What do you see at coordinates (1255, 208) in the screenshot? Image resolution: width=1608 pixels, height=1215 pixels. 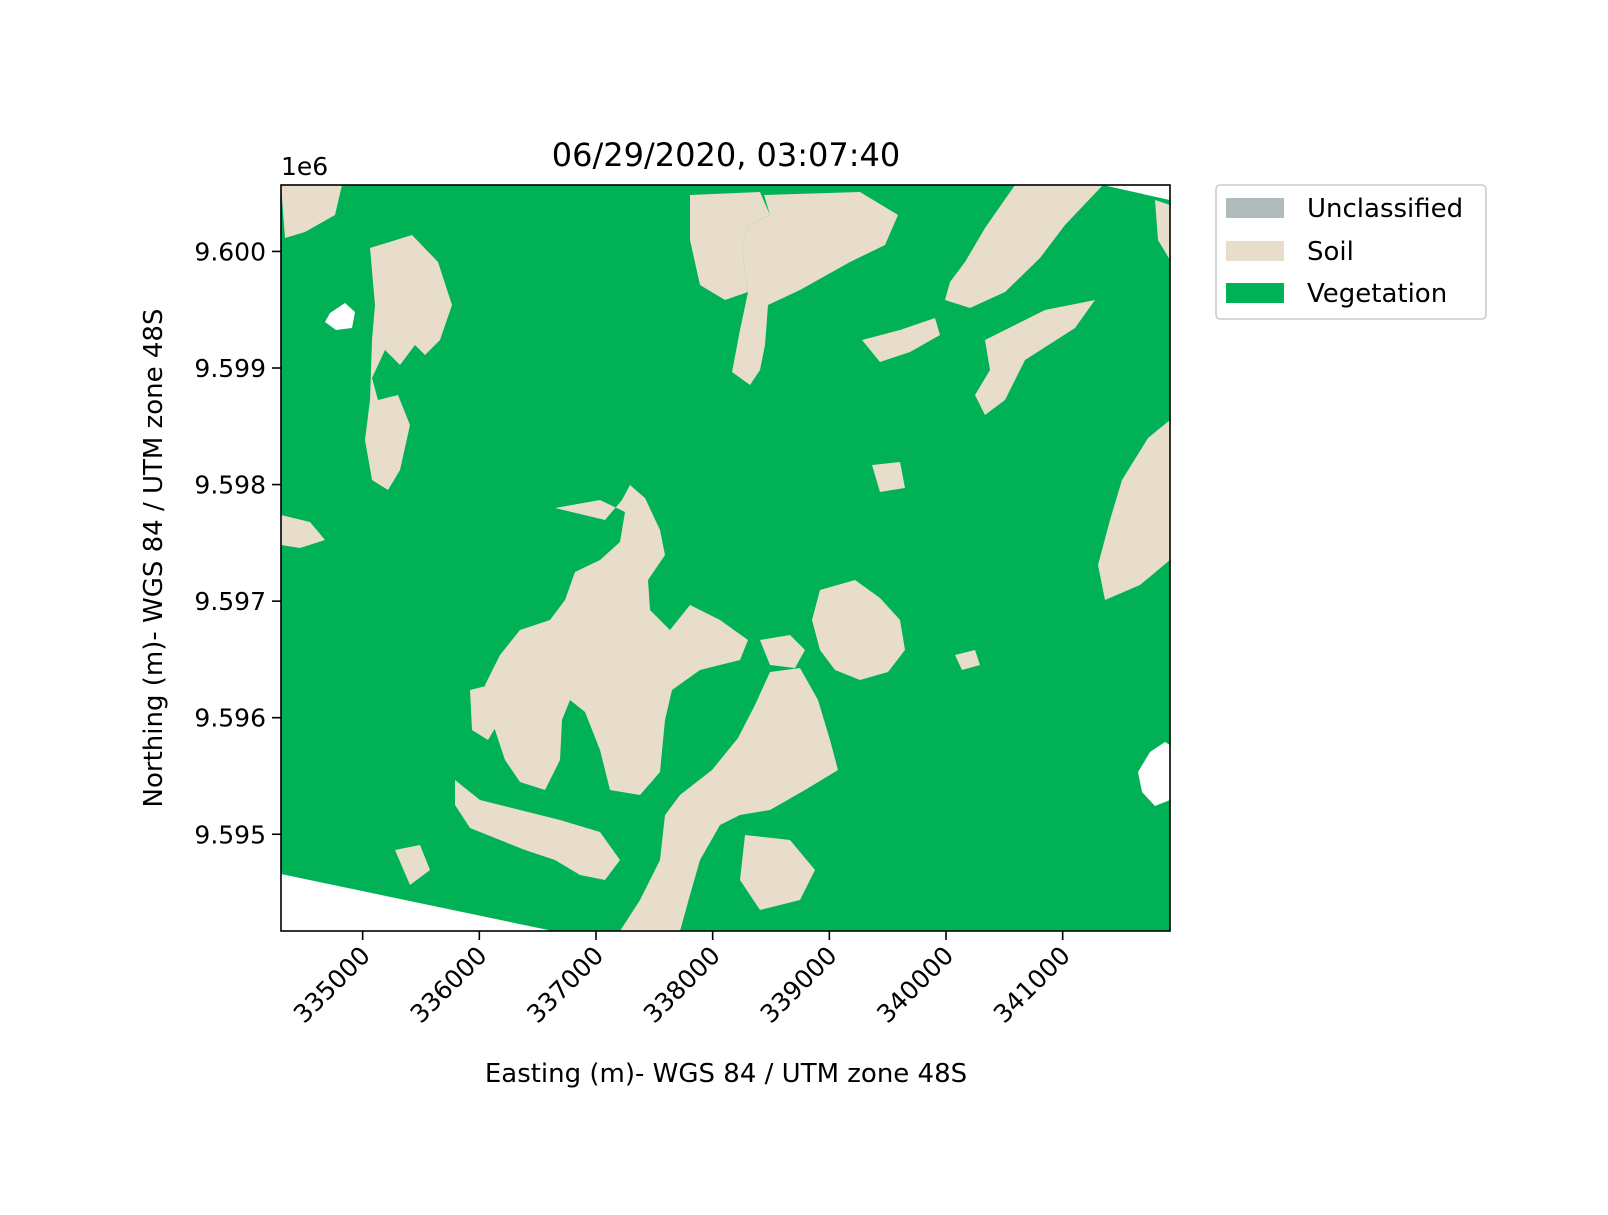 I see `legend-swatch-unclassified` at bounding box center [1255, 208].